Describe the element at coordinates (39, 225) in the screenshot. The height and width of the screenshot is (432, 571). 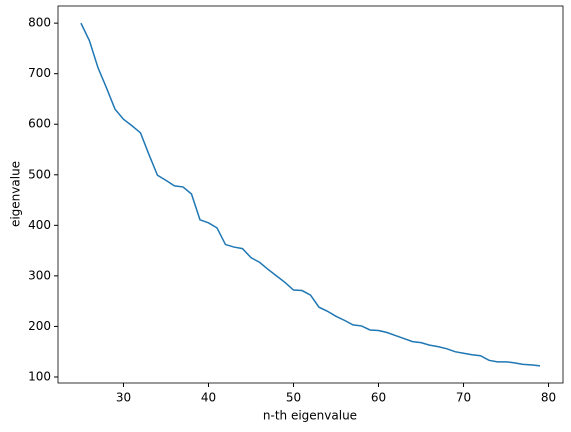
I see `y-tick-label: 400` at that location.